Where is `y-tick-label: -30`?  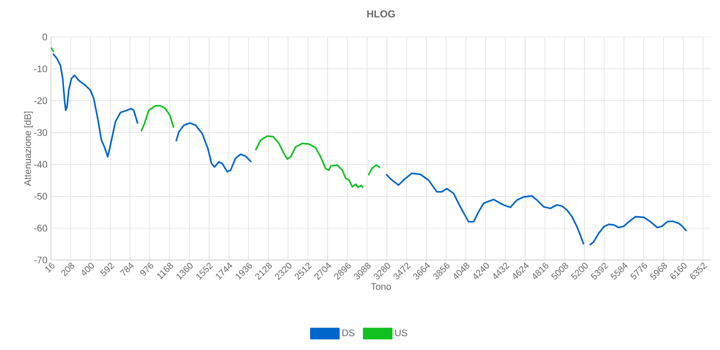 y-tick-label: -30 is located at coordinates (41, 132).